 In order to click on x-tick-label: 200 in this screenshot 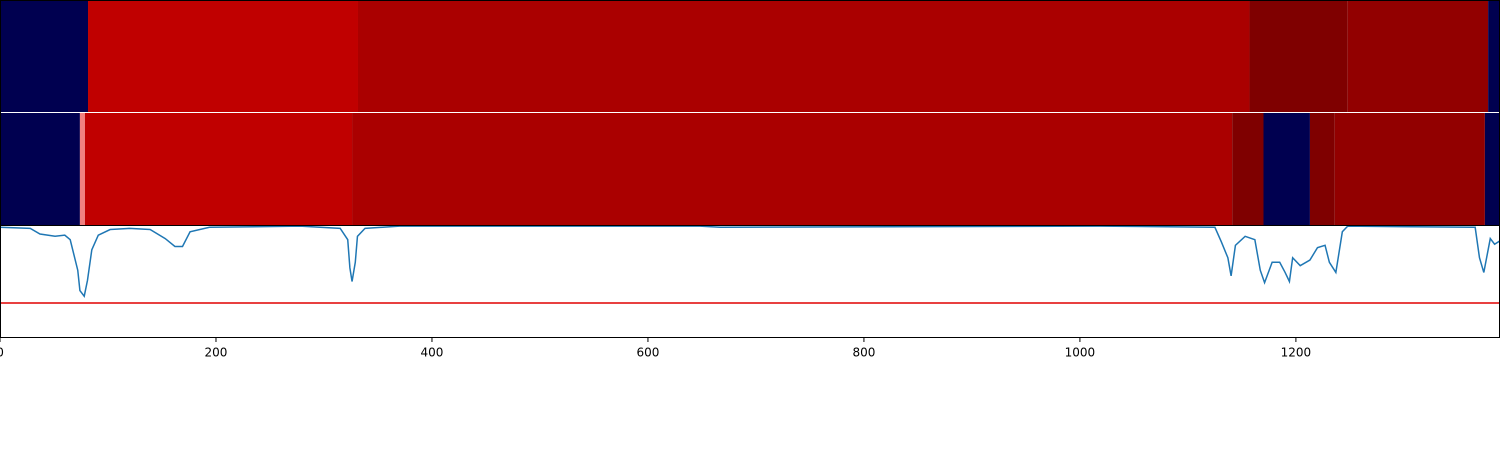, I will do `click(216, 353)`.